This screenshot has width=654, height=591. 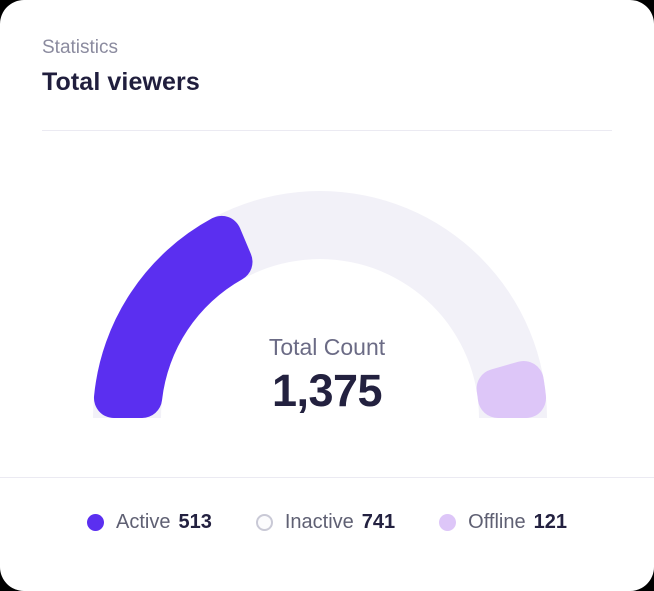 I want to click on active-dot-icon, so click(x=95, y=522).